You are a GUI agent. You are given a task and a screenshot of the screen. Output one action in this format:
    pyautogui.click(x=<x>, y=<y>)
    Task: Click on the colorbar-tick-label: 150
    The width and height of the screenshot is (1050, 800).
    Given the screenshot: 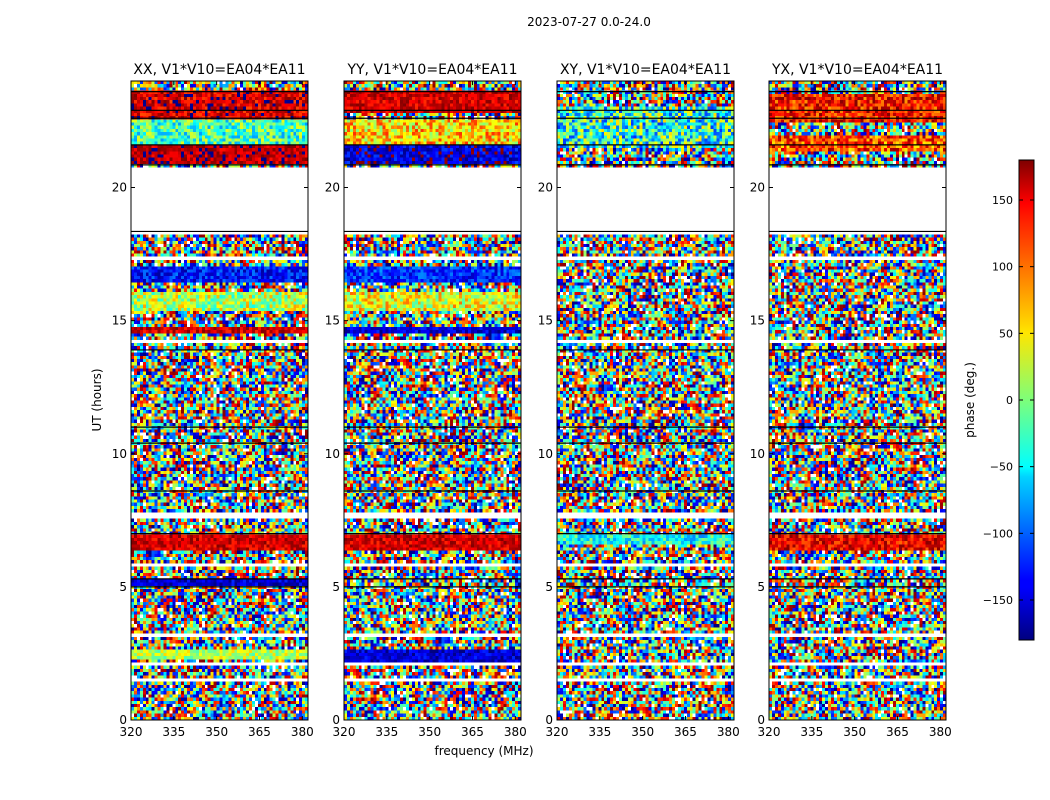 What is the action you would take?
    pyautogui.click(x=1002, y=200)
    